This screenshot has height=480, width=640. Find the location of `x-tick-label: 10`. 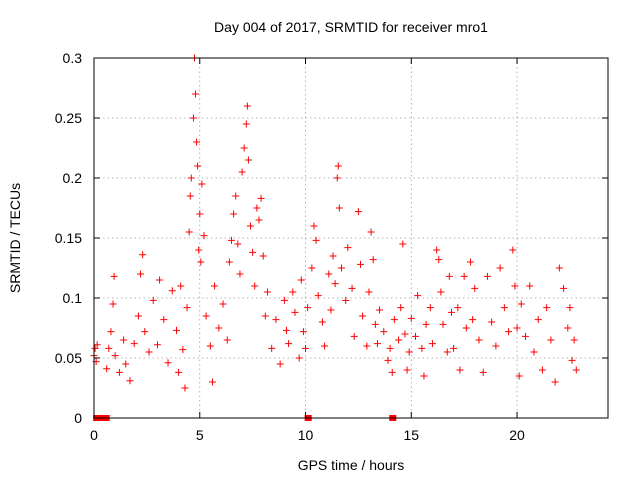

x-tick-label: 10 is located at coordinates (306, 435).